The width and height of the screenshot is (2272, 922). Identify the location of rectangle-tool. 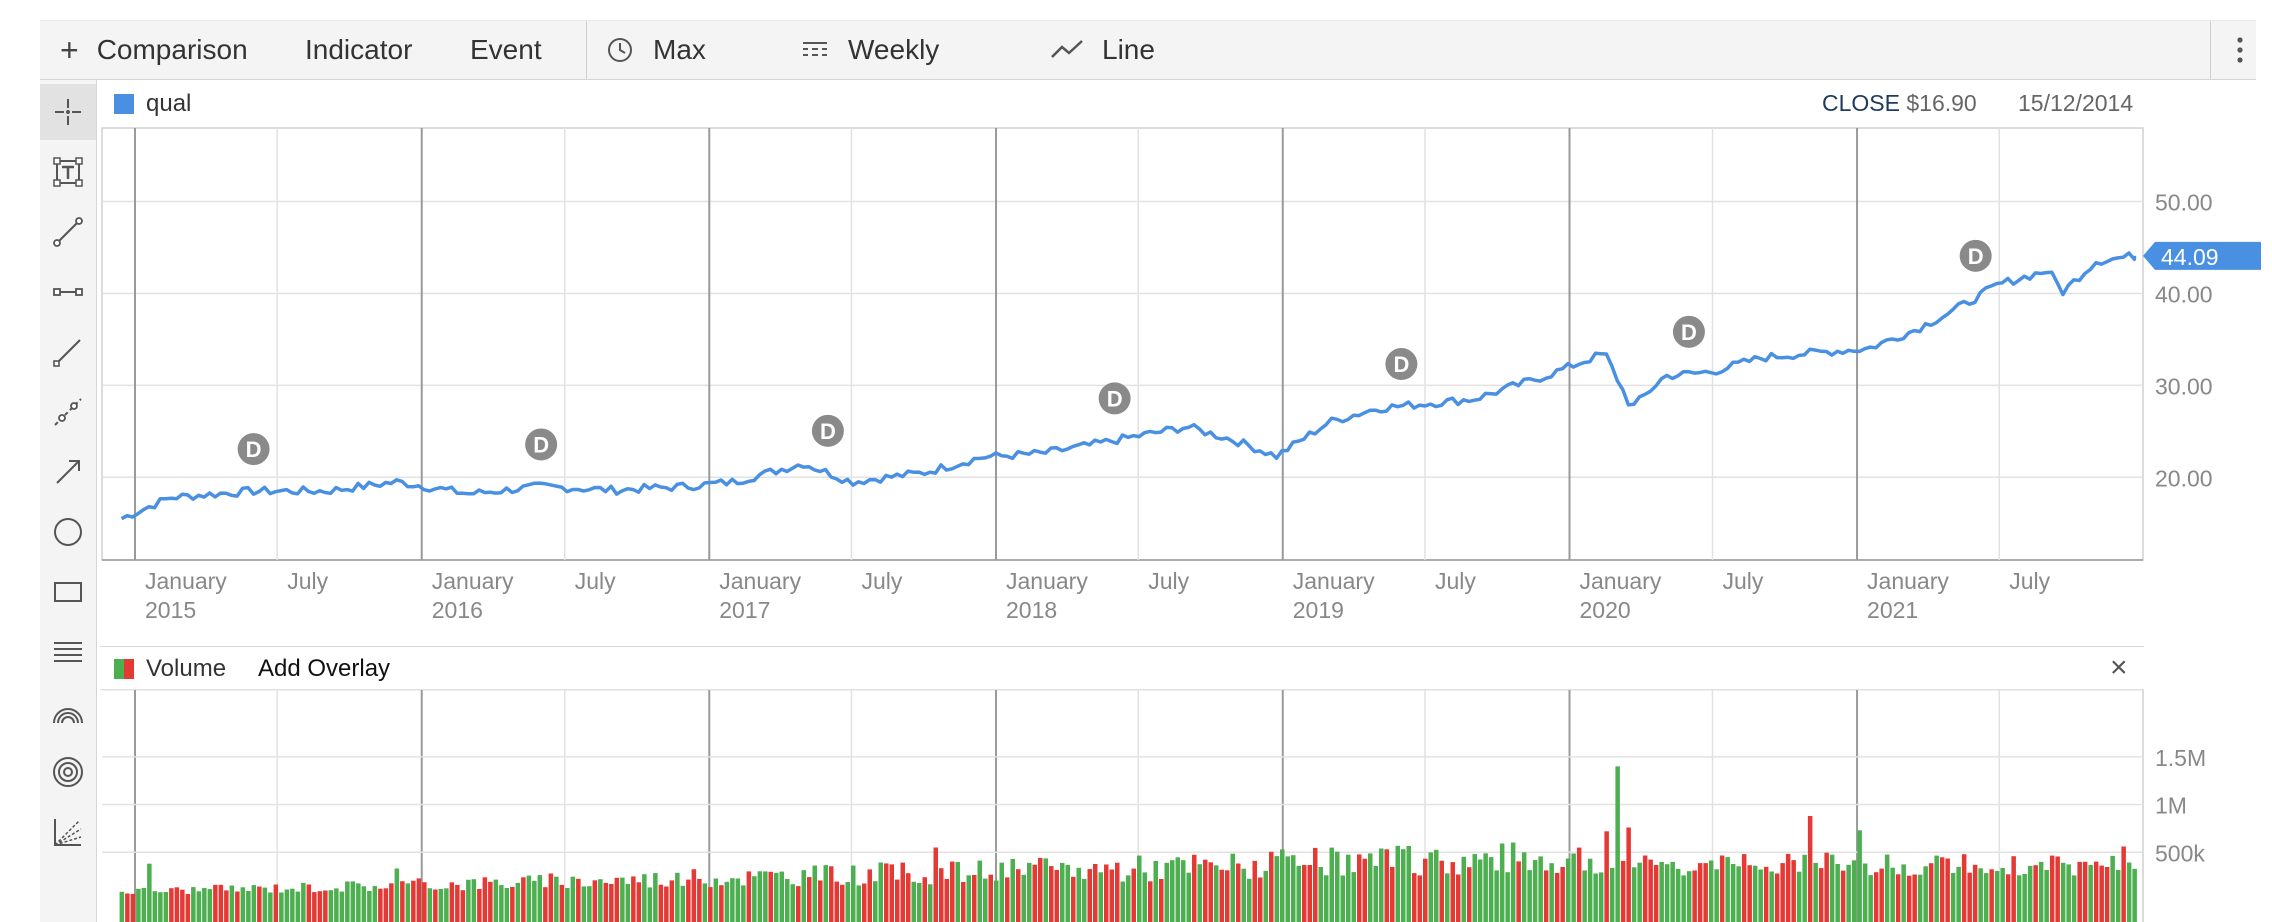
(68, 592).